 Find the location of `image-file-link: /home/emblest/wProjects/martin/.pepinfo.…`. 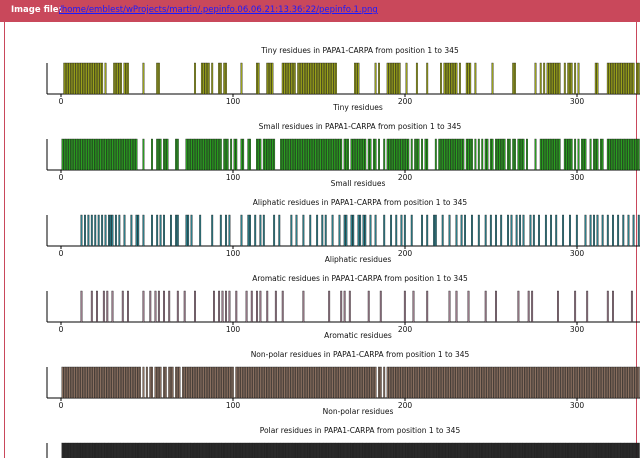

image-file-link: /home/emblest/wProjects/martin/.pepinfo.… is located at coordinates (218, 10).